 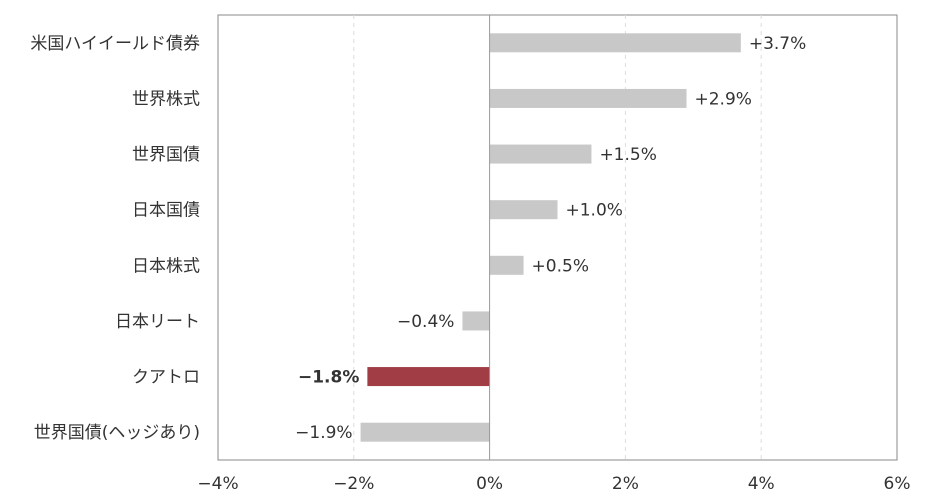 What do you see at coordinates (625, 484) in the screenshot?
I see `x-tick-label: 2%` at bounding box center [625, 484].